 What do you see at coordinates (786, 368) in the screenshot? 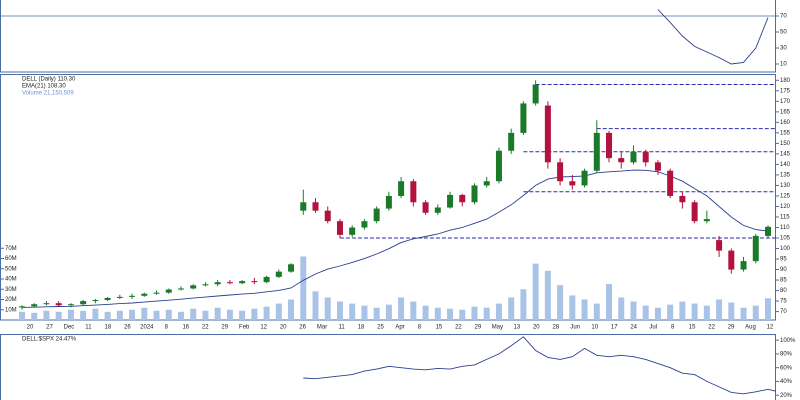
I see `relative-tick-label: 60%` at bounding box center [786, 368].